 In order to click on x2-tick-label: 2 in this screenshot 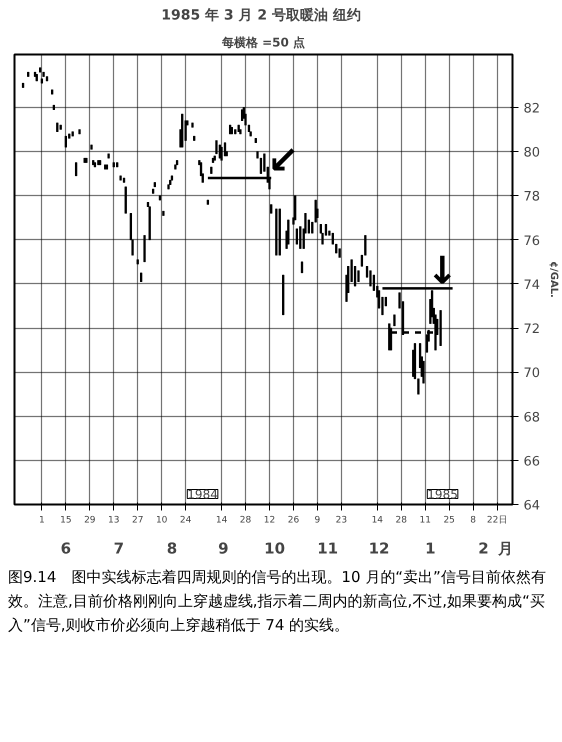, I will do `click(483, 549)`.